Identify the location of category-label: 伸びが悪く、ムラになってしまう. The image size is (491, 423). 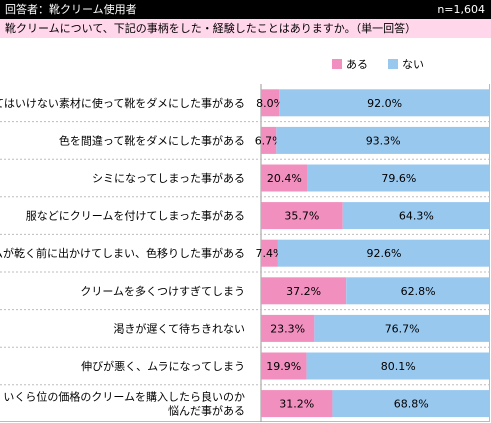
(163, 366).